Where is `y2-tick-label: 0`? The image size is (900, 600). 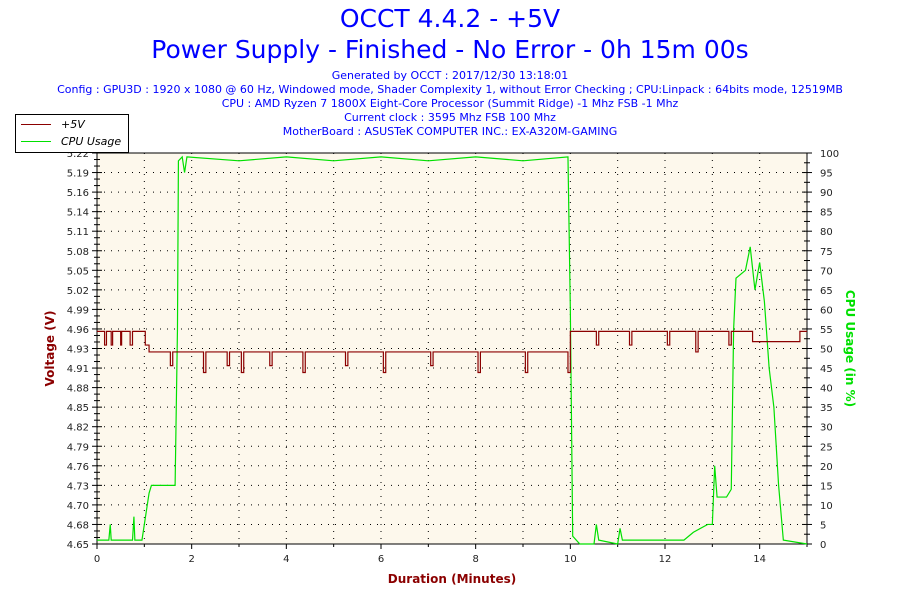
y2-tick-label: 0 is located at coordinates (823, 545).